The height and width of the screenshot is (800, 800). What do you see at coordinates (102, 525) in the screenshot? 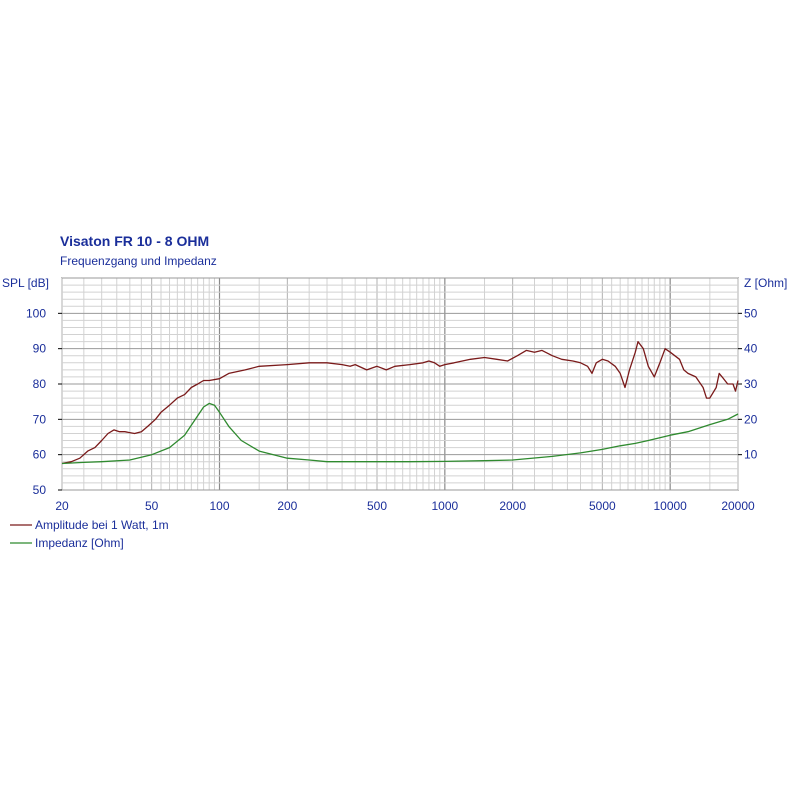
I see `legend-label-amplitude: Amplitude bei 1 Watt, 1m` at bounding box center [102, 525].